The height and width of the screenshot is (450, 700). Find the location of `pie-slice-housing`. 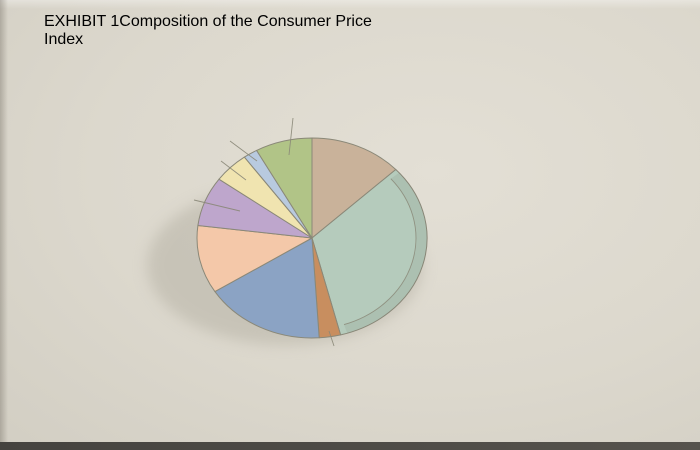

pie-slice-housing is located at coordinates (369, 252).